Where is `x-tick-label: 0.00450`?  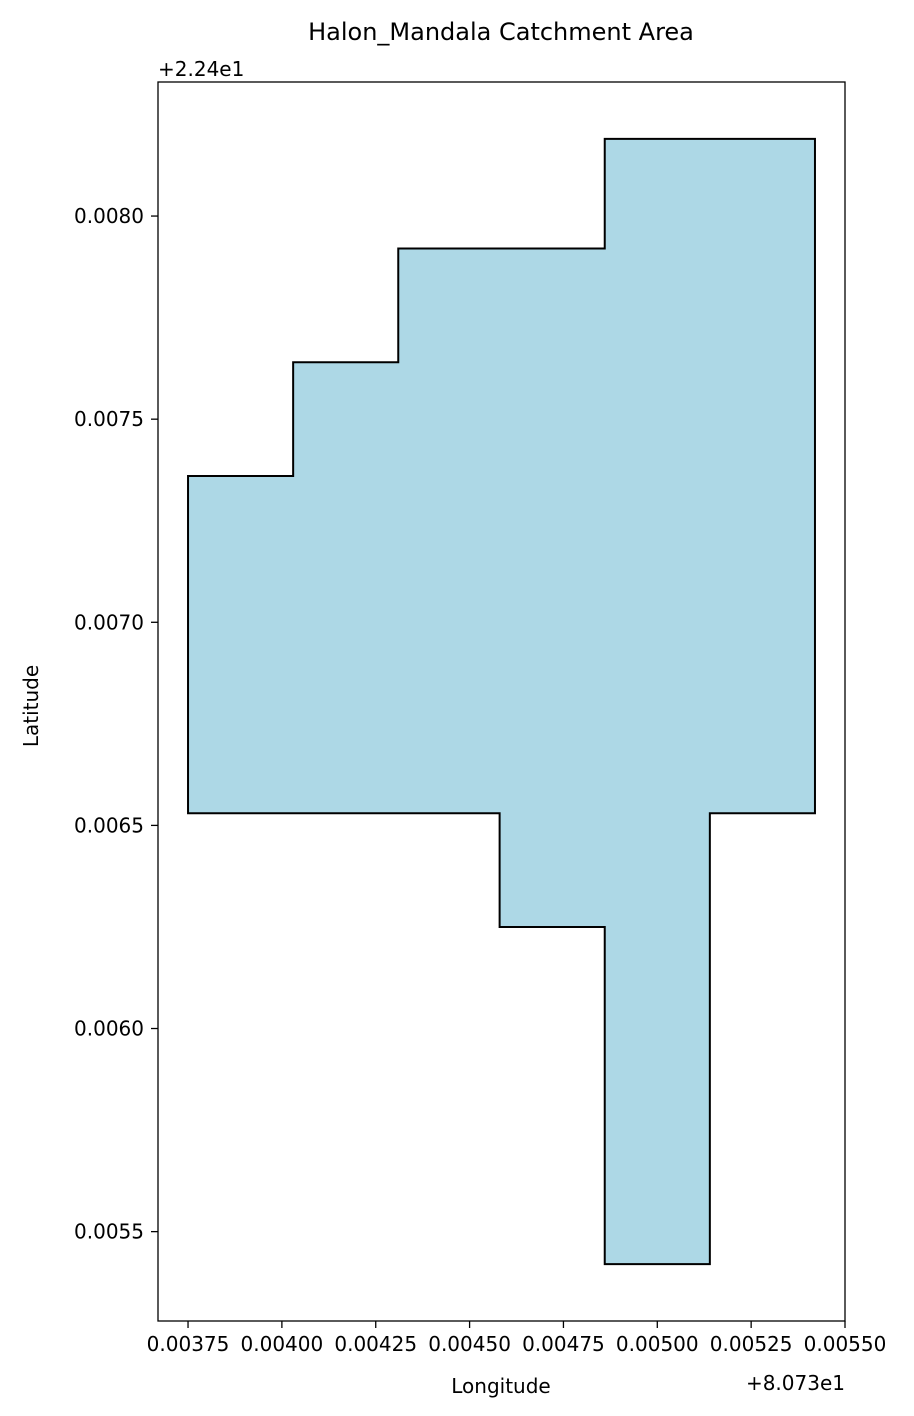 x-tick-label: 0.00450 is located at coordinates (469, 1344).